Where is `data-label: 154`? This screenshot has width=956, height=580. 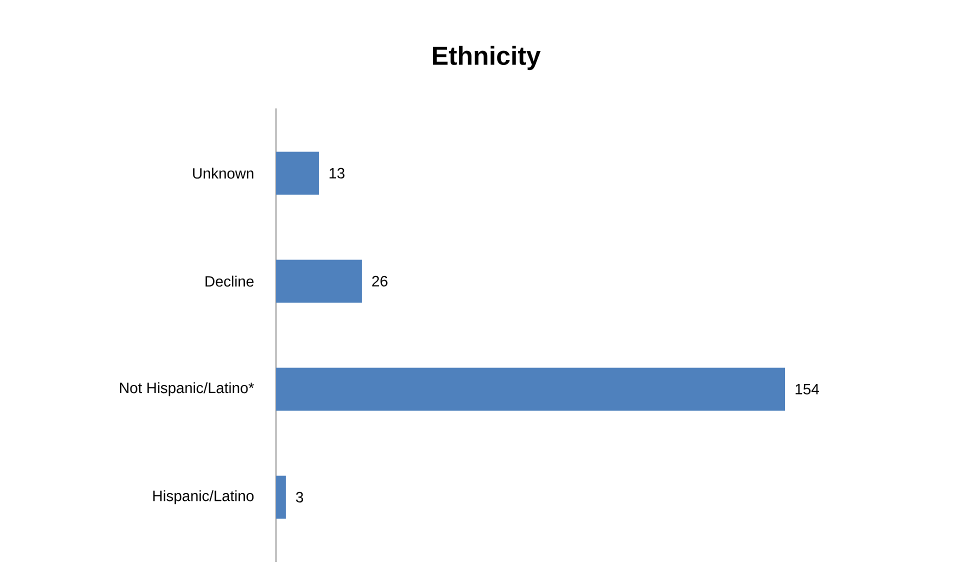 data-label: 154 is located at coordinates (808, 389).